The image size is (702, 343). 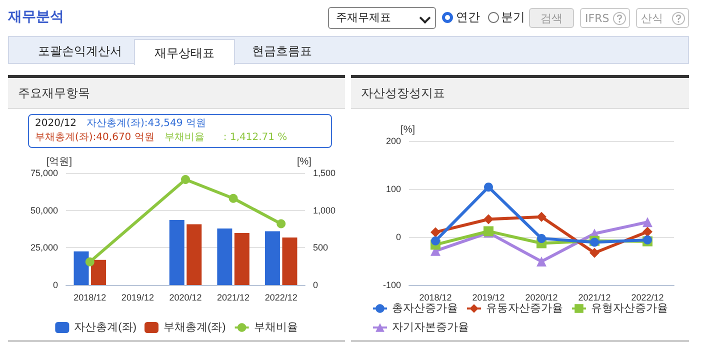 What do you see at coordinates (176, 93) in the screenshot?
I see `chart-title: 주요재무항목` at bounding box center [176, 93].